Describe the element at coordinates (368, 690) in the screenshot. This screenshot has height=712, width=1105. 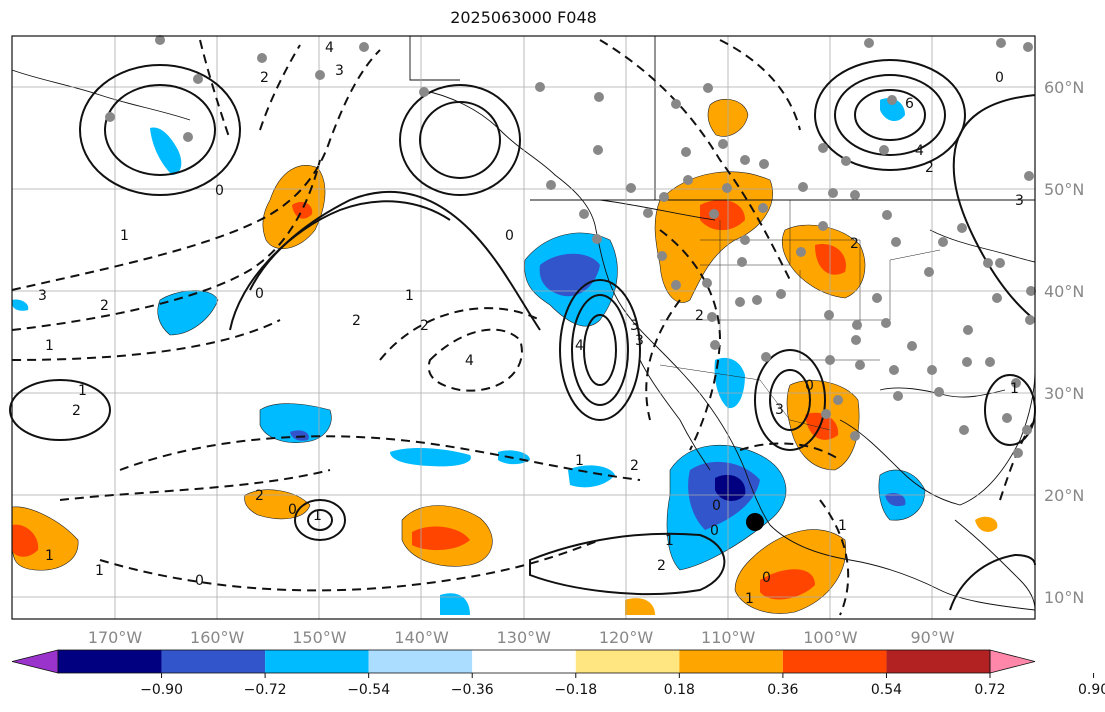
I see `colorbar-label: −0.54` at that location.